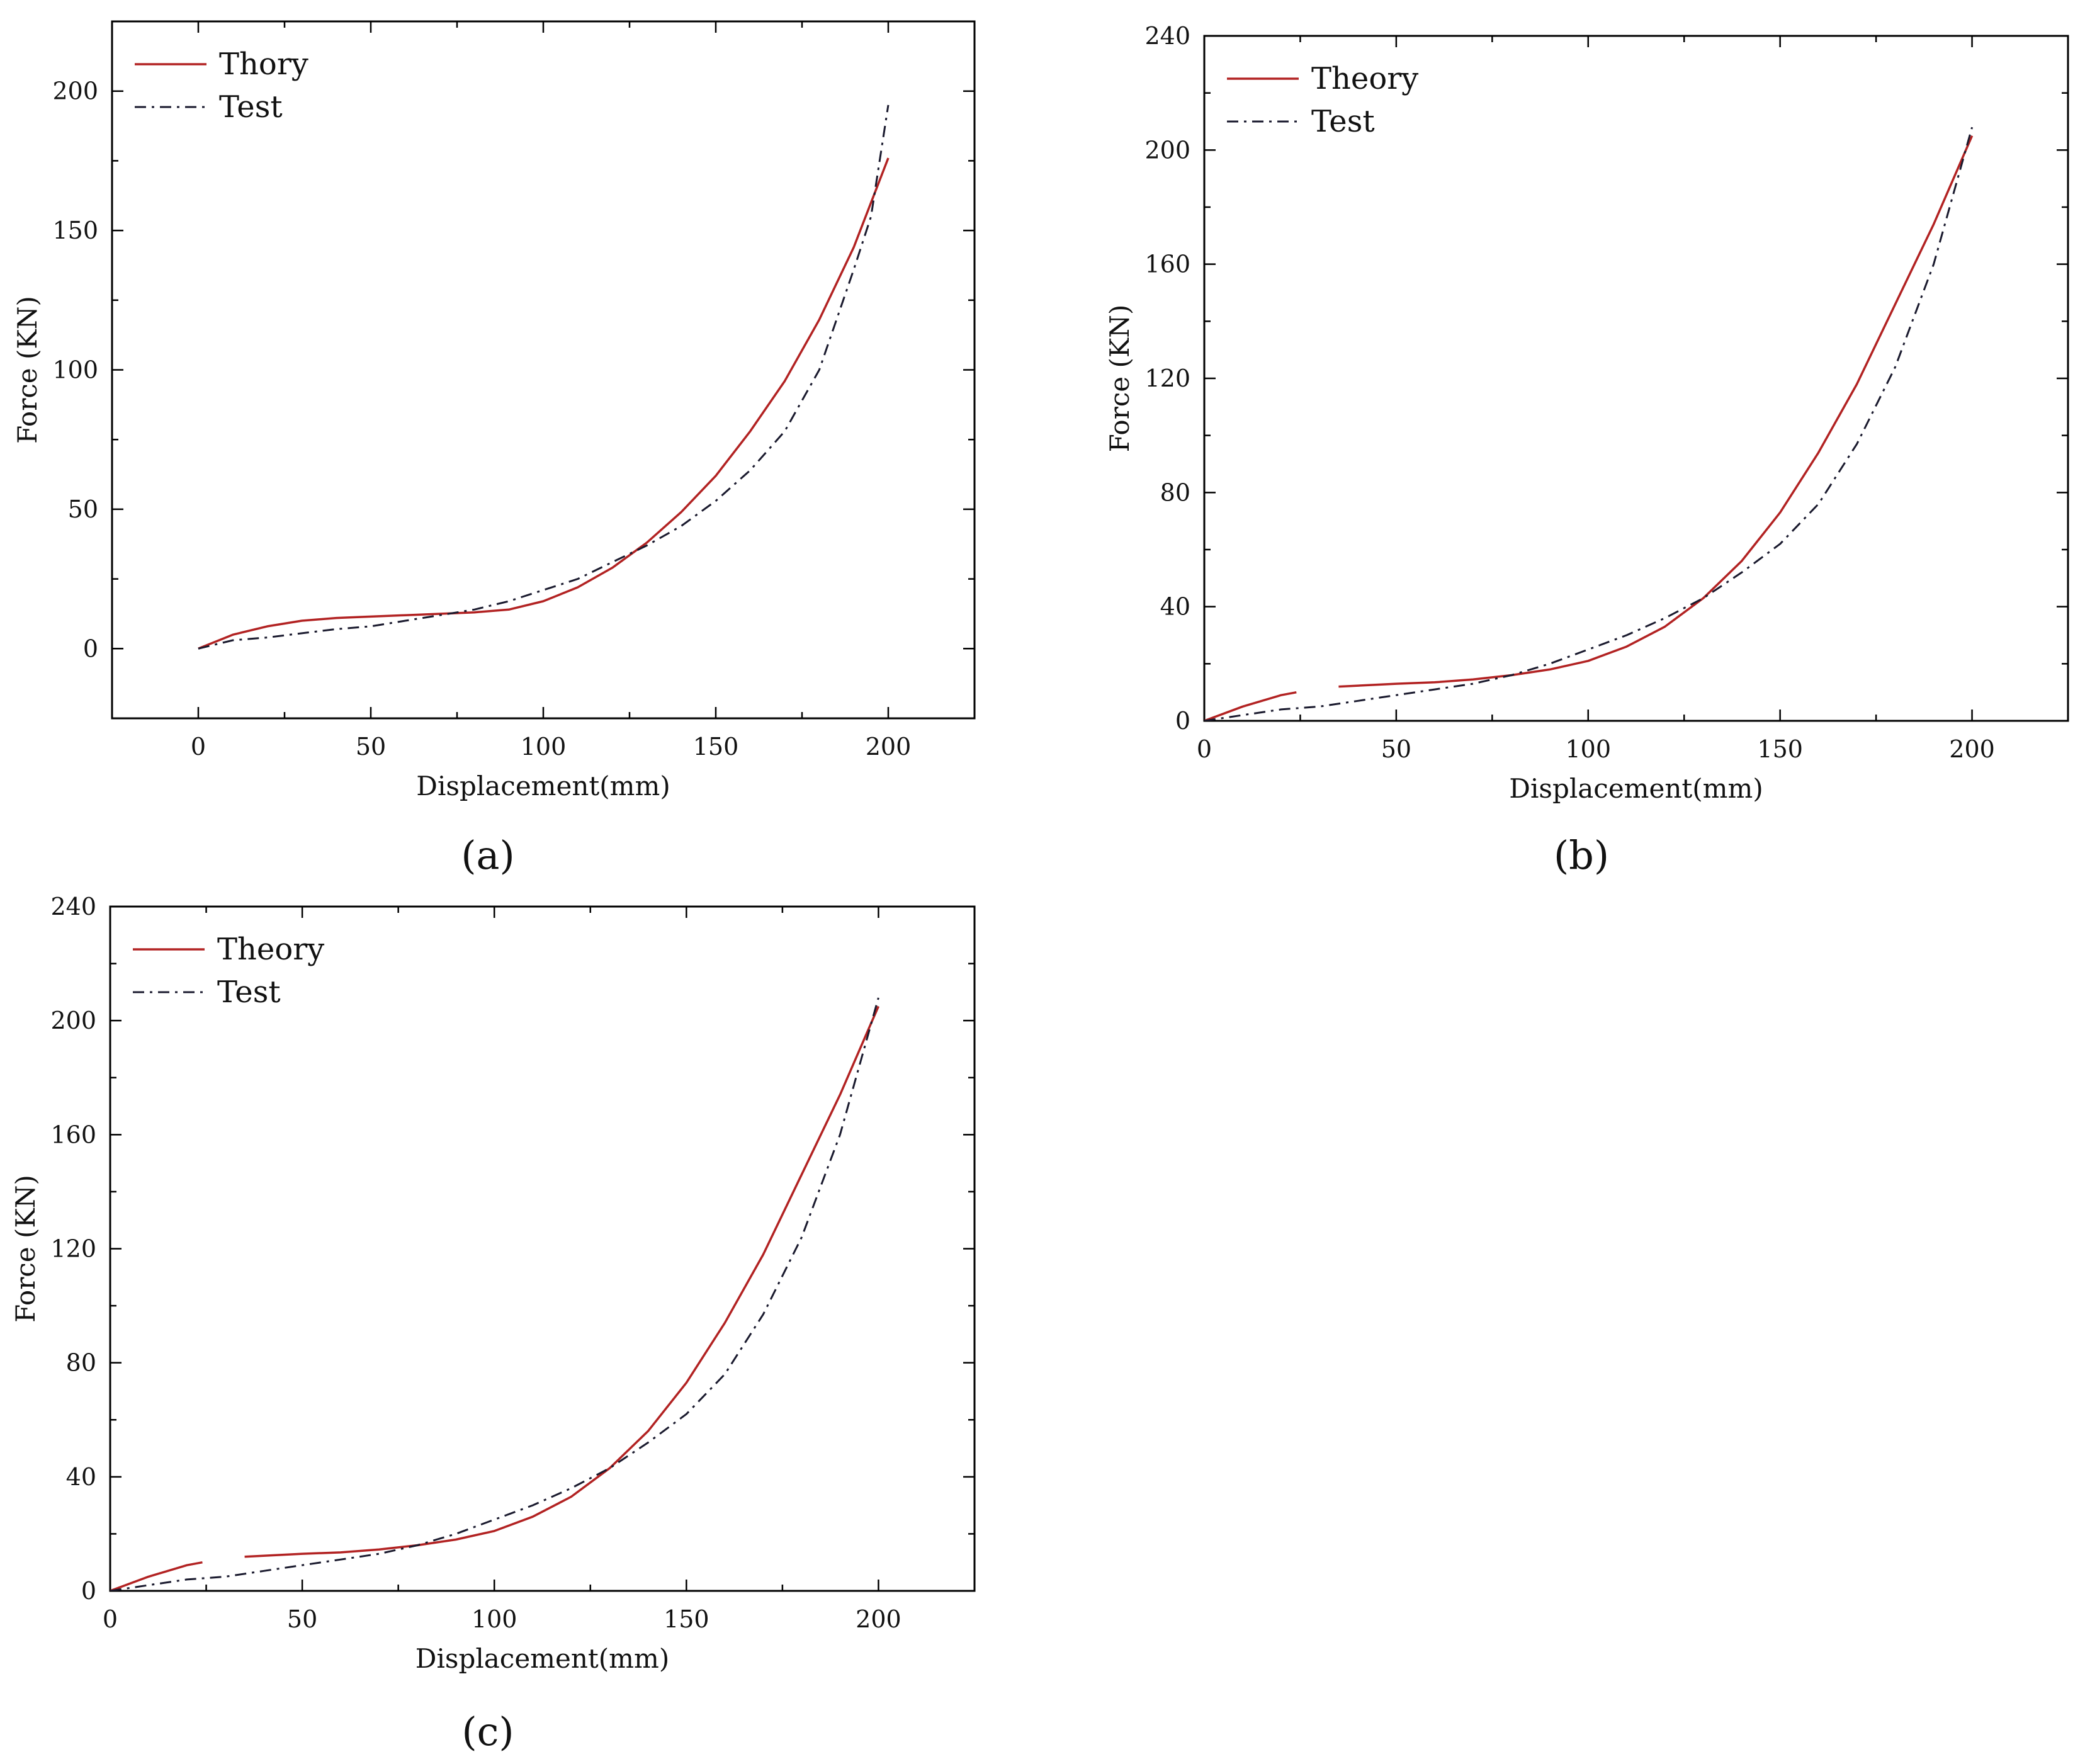  What do you see at coordinates (263, 64) in the screenshot?
I see `legend-label-thory: Thory` at bounding box center [263, 64].